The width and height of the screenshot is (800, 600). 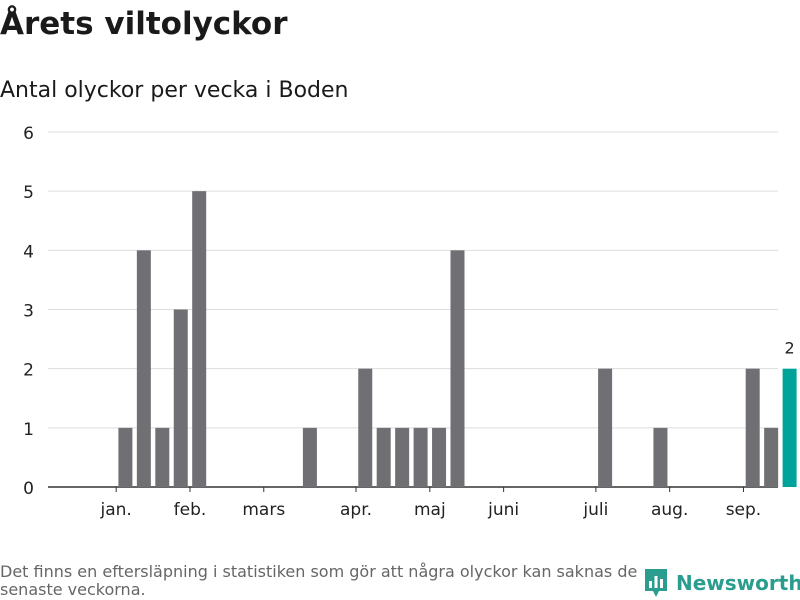 I want to click on y-tick-label: 2, so click(x=28, y=371).